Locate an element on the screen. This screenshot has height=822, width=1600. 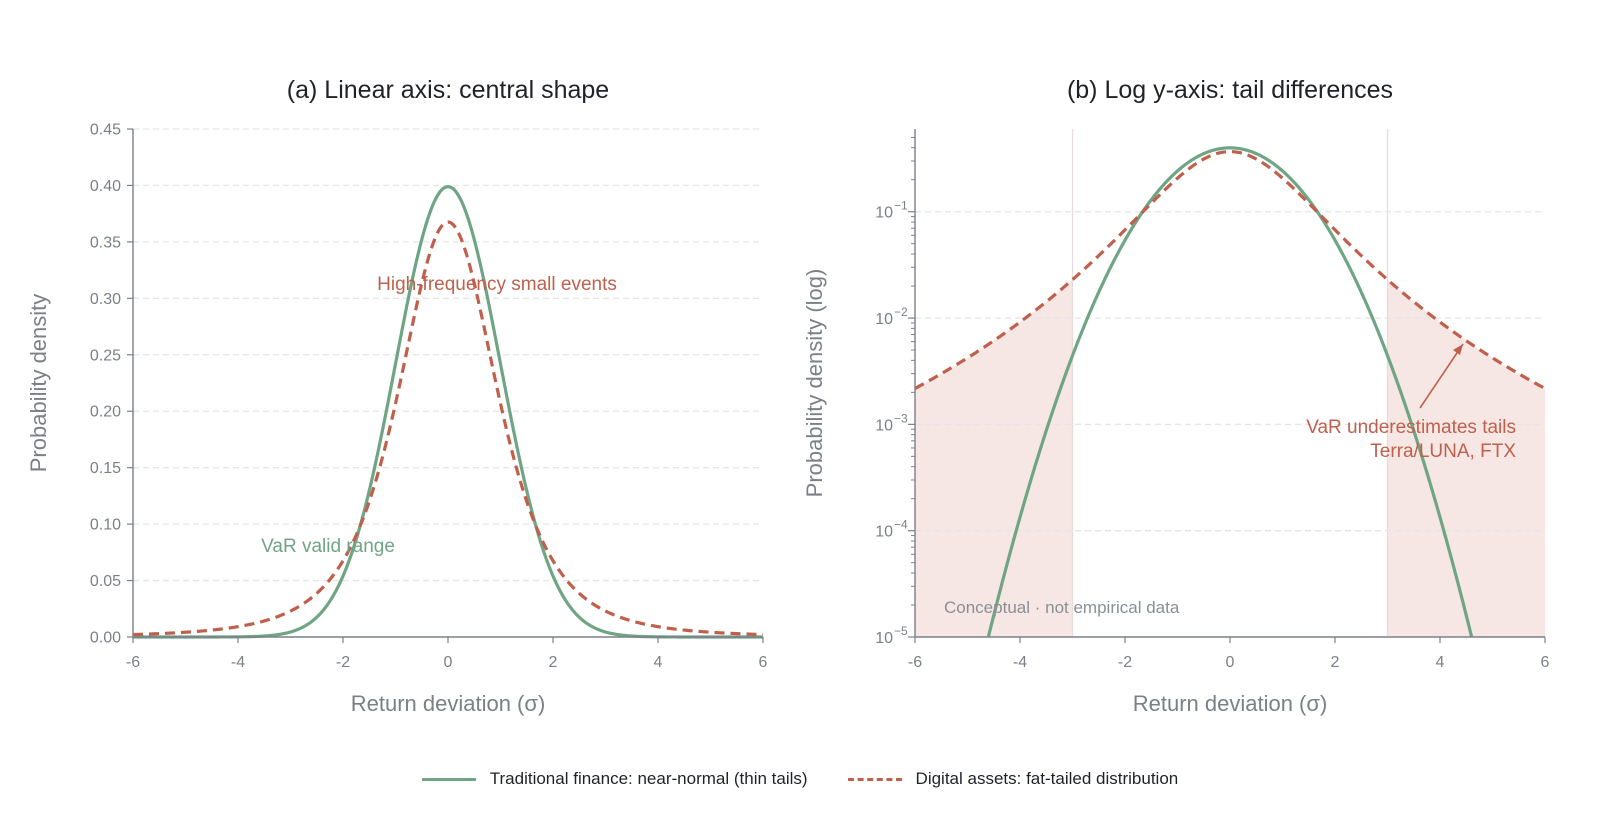
y-tick-exponent: −3 is located at coordinates (901, 418).